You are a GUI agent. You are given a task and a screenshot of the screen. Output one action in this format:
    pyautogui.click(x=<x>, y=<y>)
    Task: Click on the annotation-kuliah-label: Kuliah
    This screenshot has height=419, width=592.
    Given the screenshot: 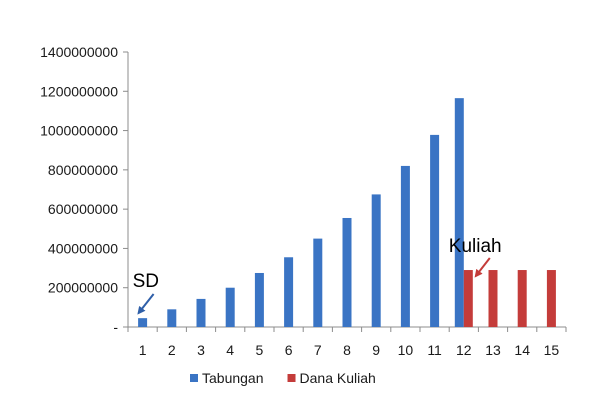 What is the action you would take?
    pyautogui.click(x=475, y=246)
    